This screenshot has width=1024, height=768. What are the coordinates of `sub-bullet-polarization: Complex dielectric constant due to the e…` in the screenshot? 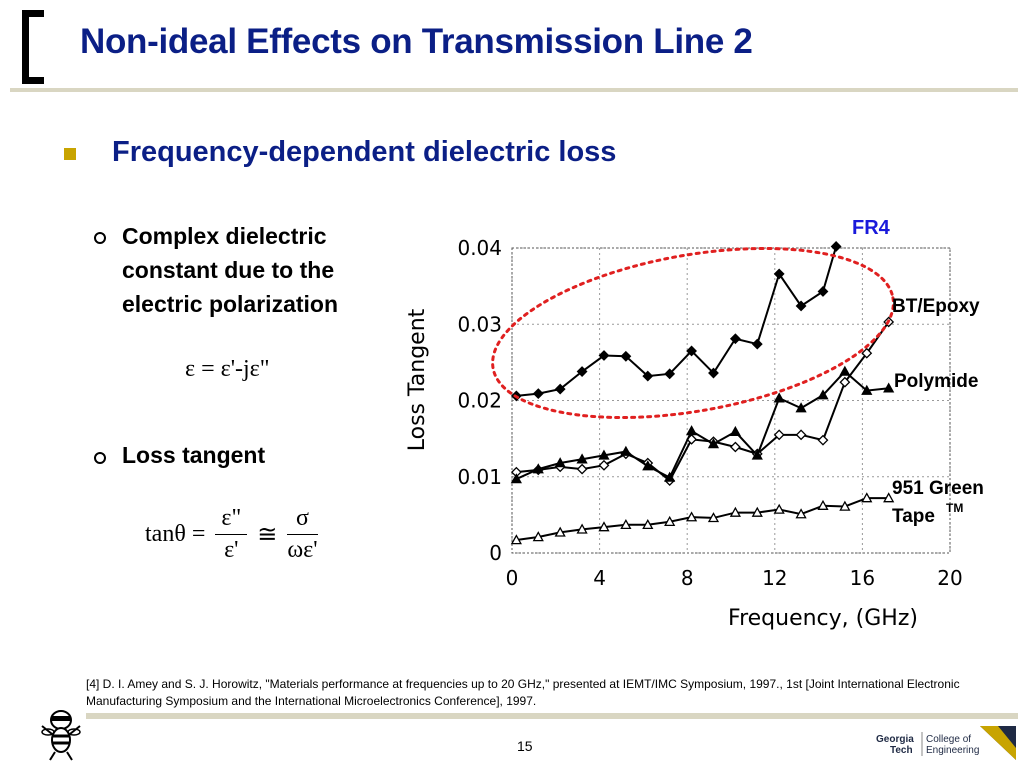 It's located at (230, 270).